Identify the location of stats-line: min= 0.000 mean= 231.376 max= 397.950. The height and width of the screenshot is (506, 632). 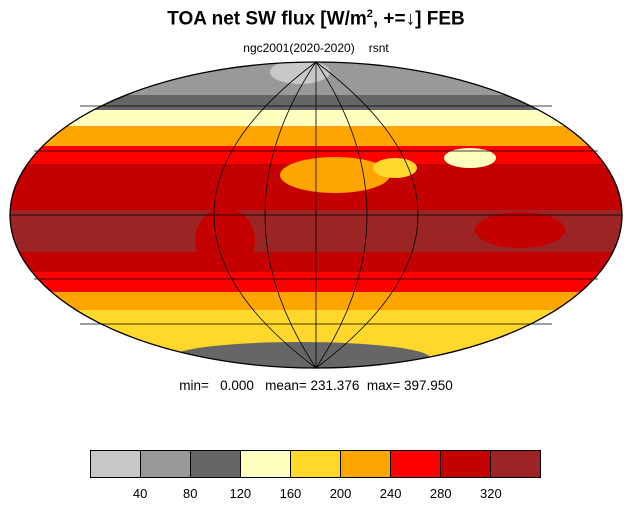
(316, 385).